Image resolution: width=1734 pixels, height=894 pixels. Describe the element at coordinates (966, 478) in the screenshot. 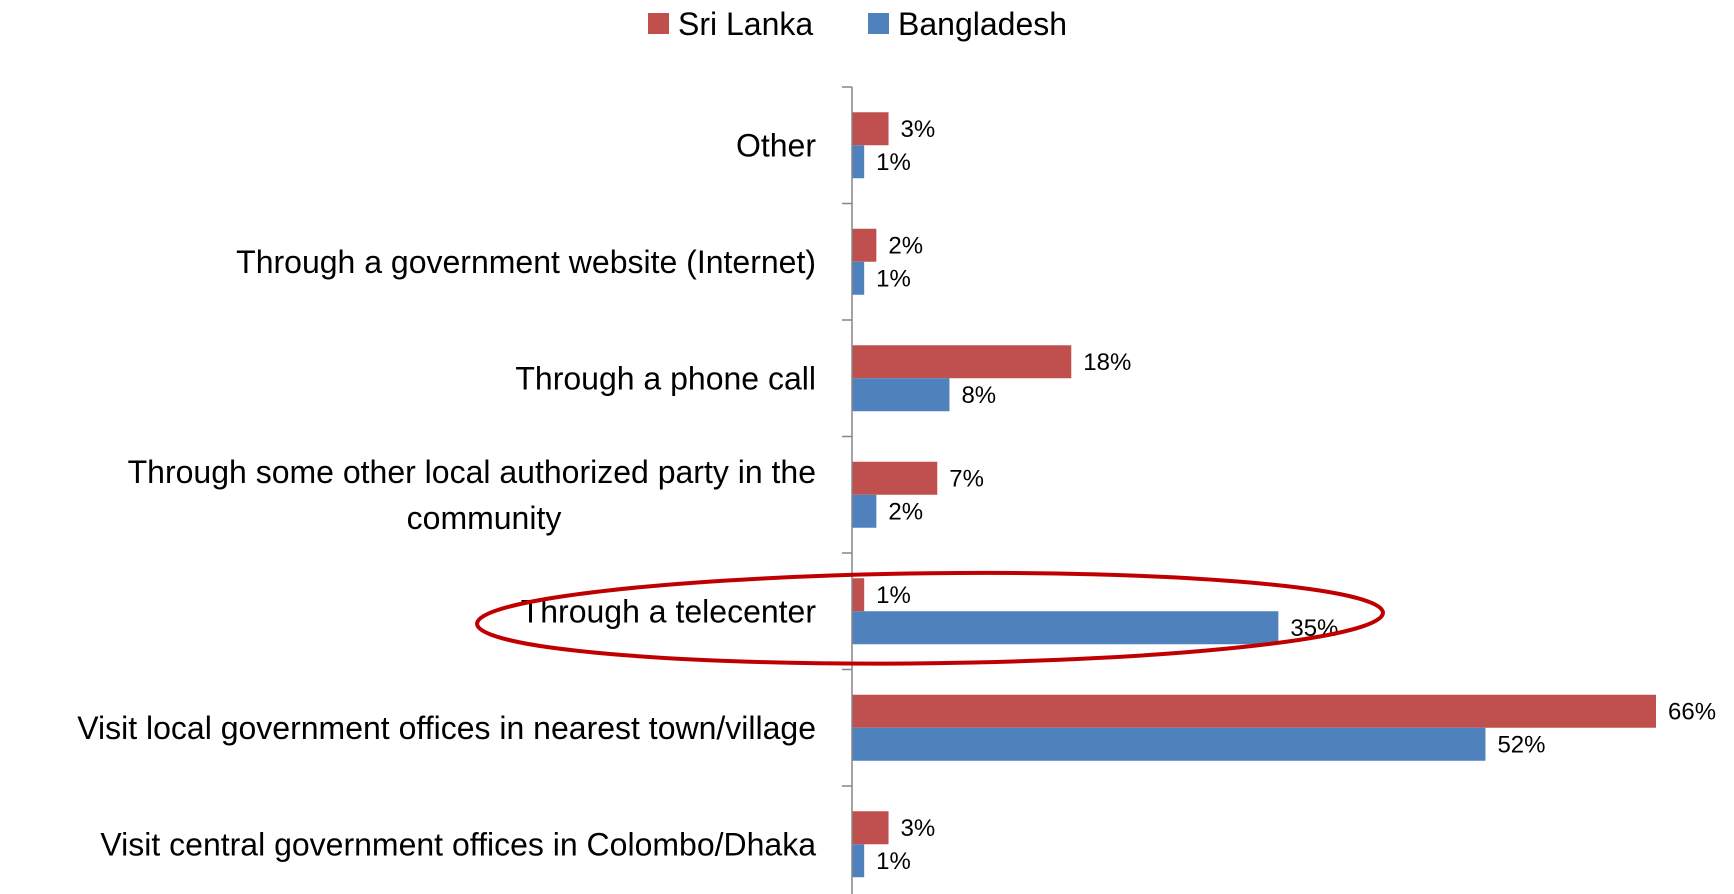

I see `data-label: 7%` at that location.